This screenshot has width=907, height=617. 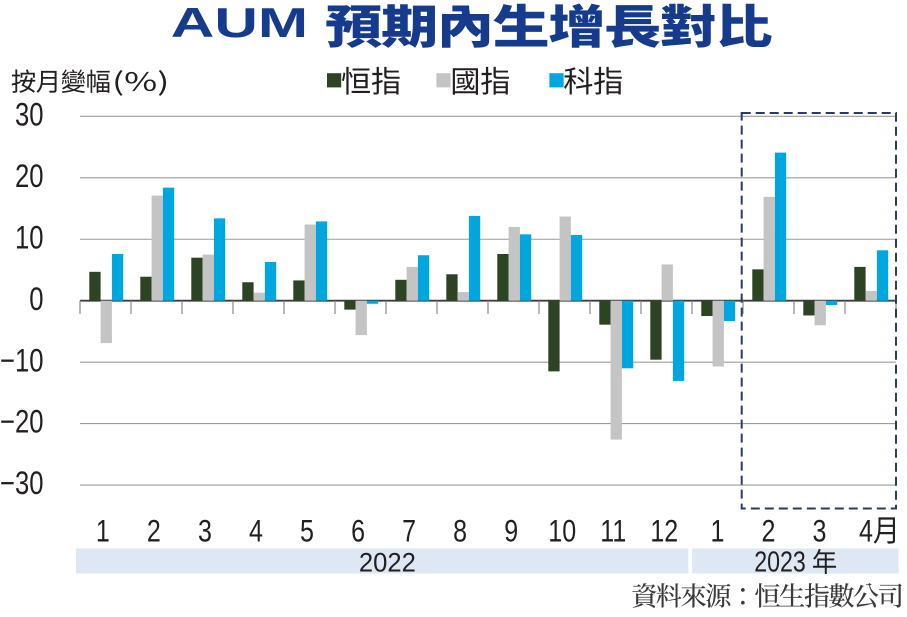 What do you see at coordinates (22, 360) in the screenshot?
I see `svg-text: −10` at bounding box center [22, 360].